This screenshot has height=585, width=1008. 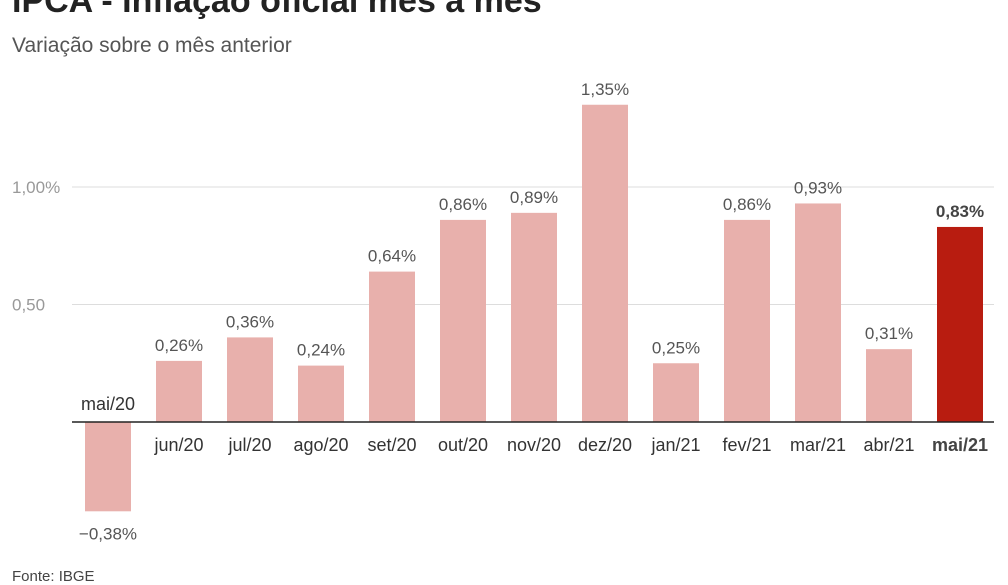 I want to click on category-label: dez/20, so click(x=605, y=445).